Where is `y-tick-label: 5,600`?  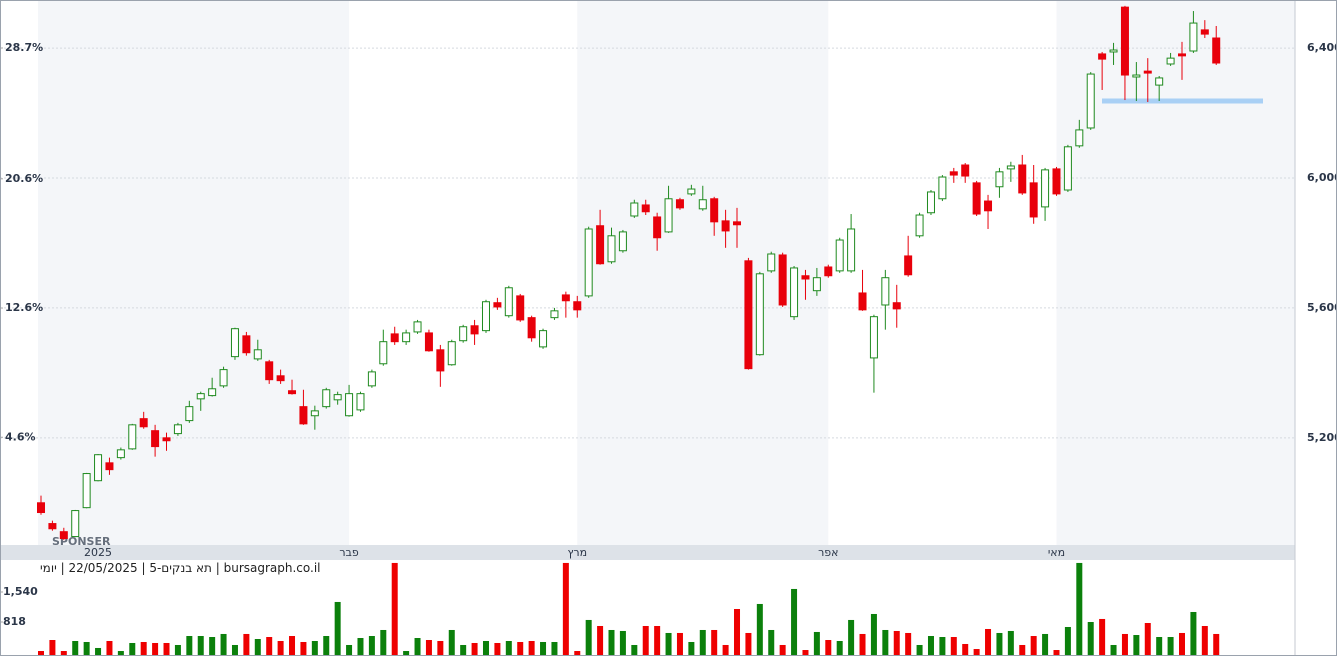
y-tick-label: 5,600 is located at coordinates (1322, 307).